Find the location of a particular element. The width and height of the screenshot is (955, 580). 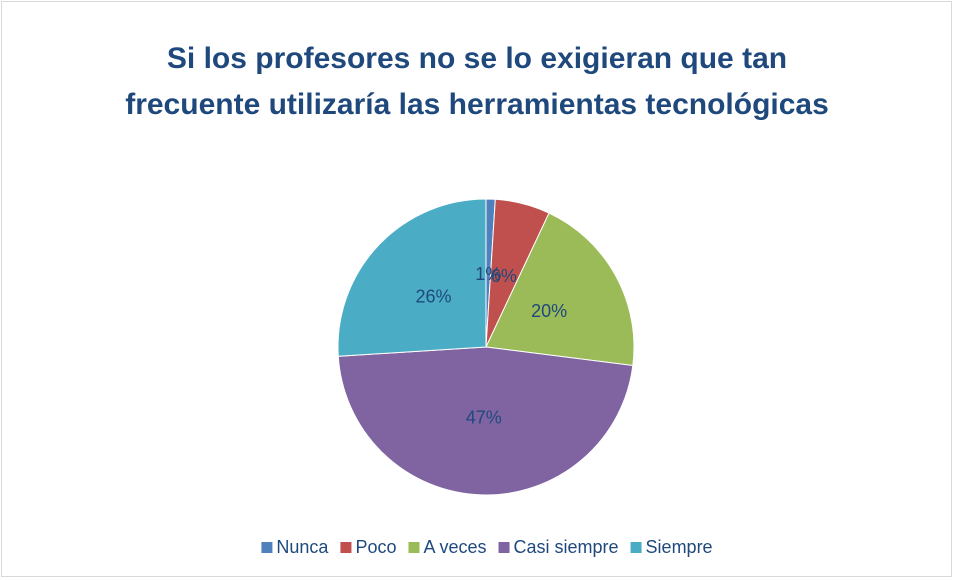

data-label: 1% is located at coordinates (488, 274).